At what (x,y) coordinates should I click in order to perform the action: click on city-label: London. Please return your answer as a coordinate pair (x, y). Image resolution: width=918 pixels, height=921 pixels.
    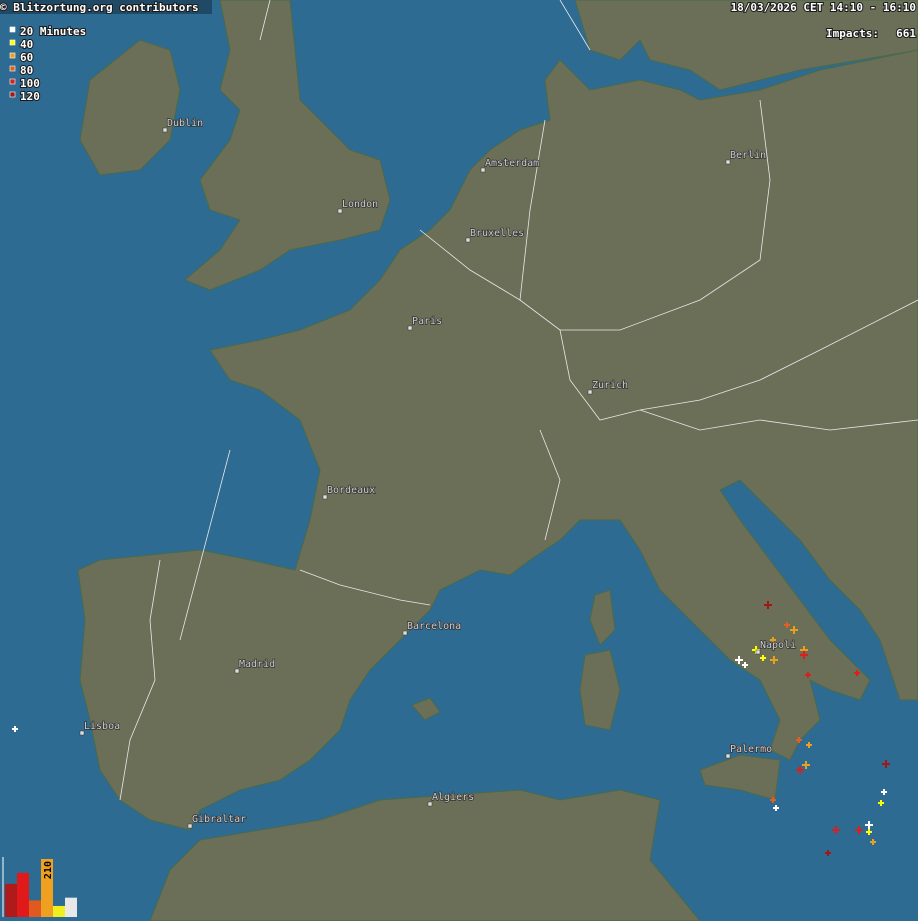
    Looking at the image, I should click on (360, 204).